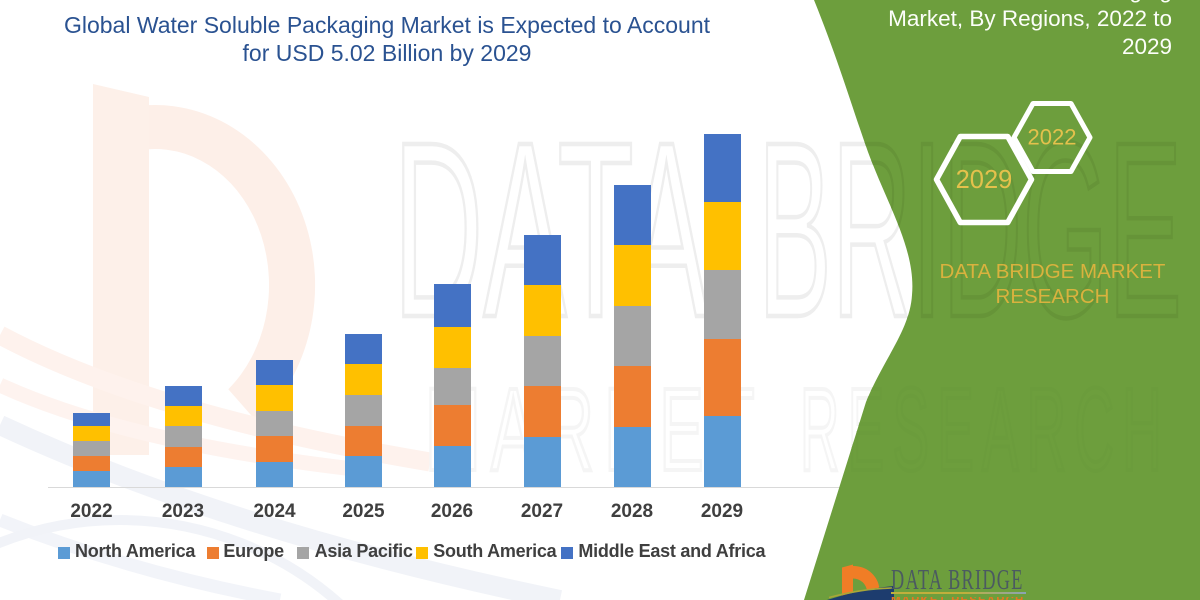 This screenshot has height=600, width=1200. Describe the element at coordinates (595, 430) in the screenshot. I see `svg-text: MARKET` at that location.